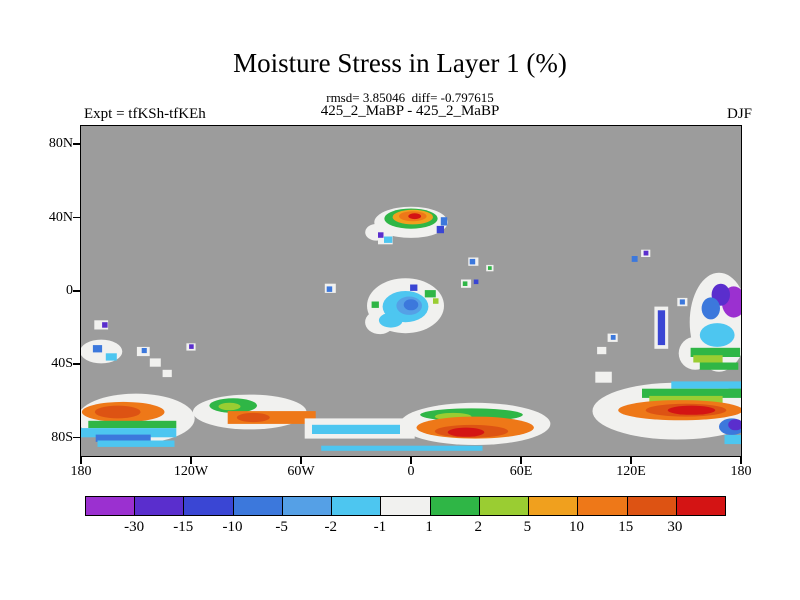  I want to click on colorbar-segment-red, so click(701, 506).